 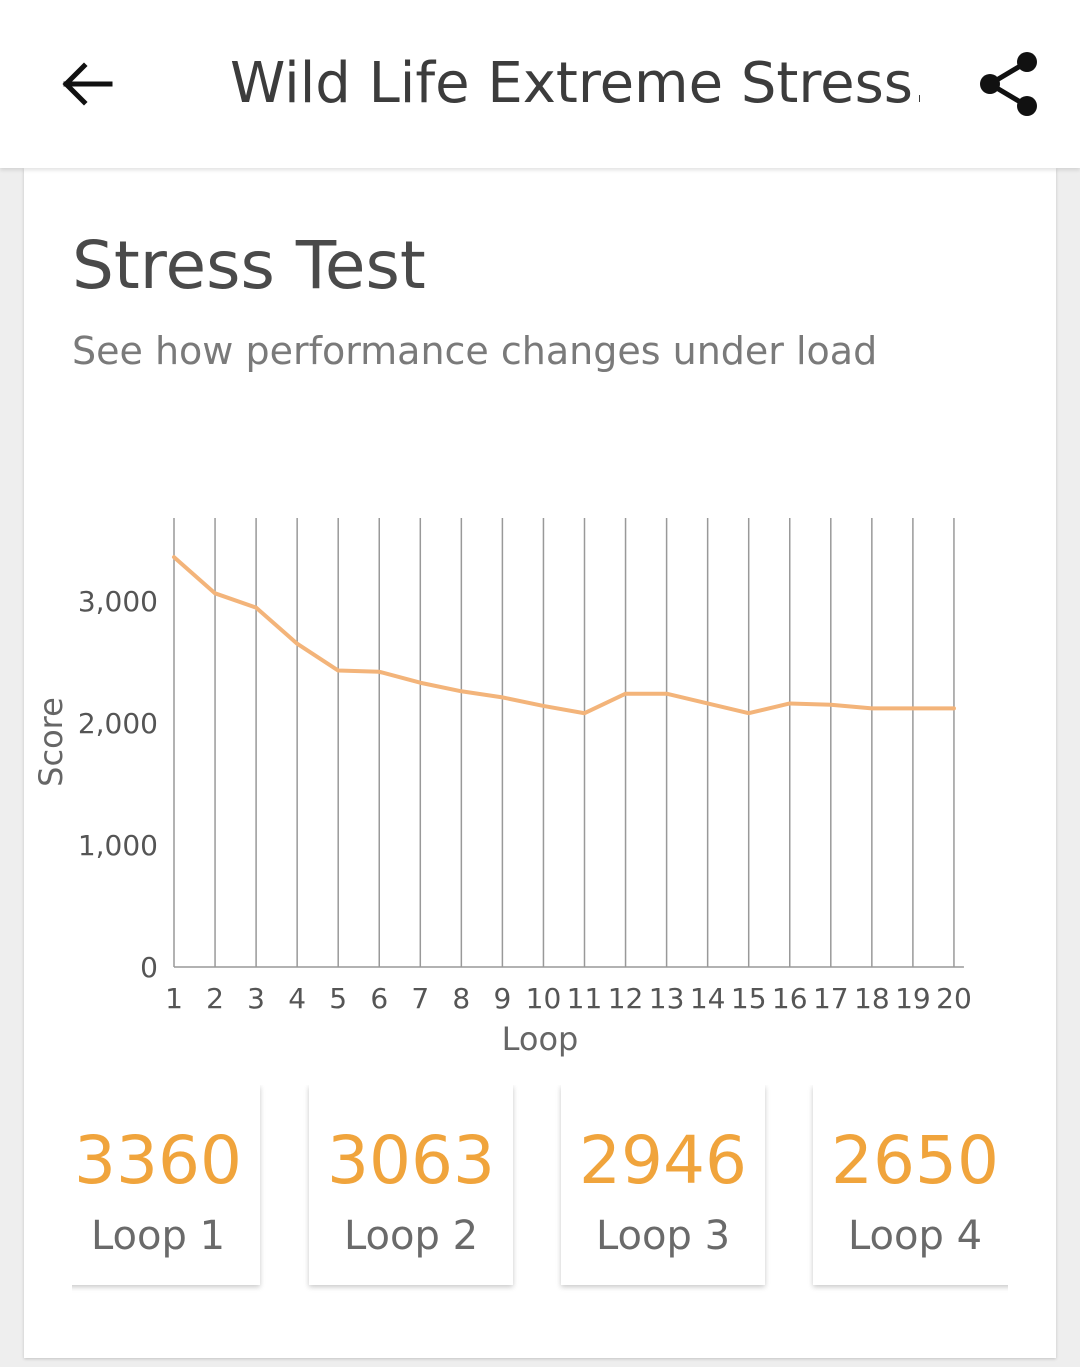 What do you see at coordinates (338, 998) in the screenshot?
I see `x-tick-label: 5` at bounding box center [338, 998].